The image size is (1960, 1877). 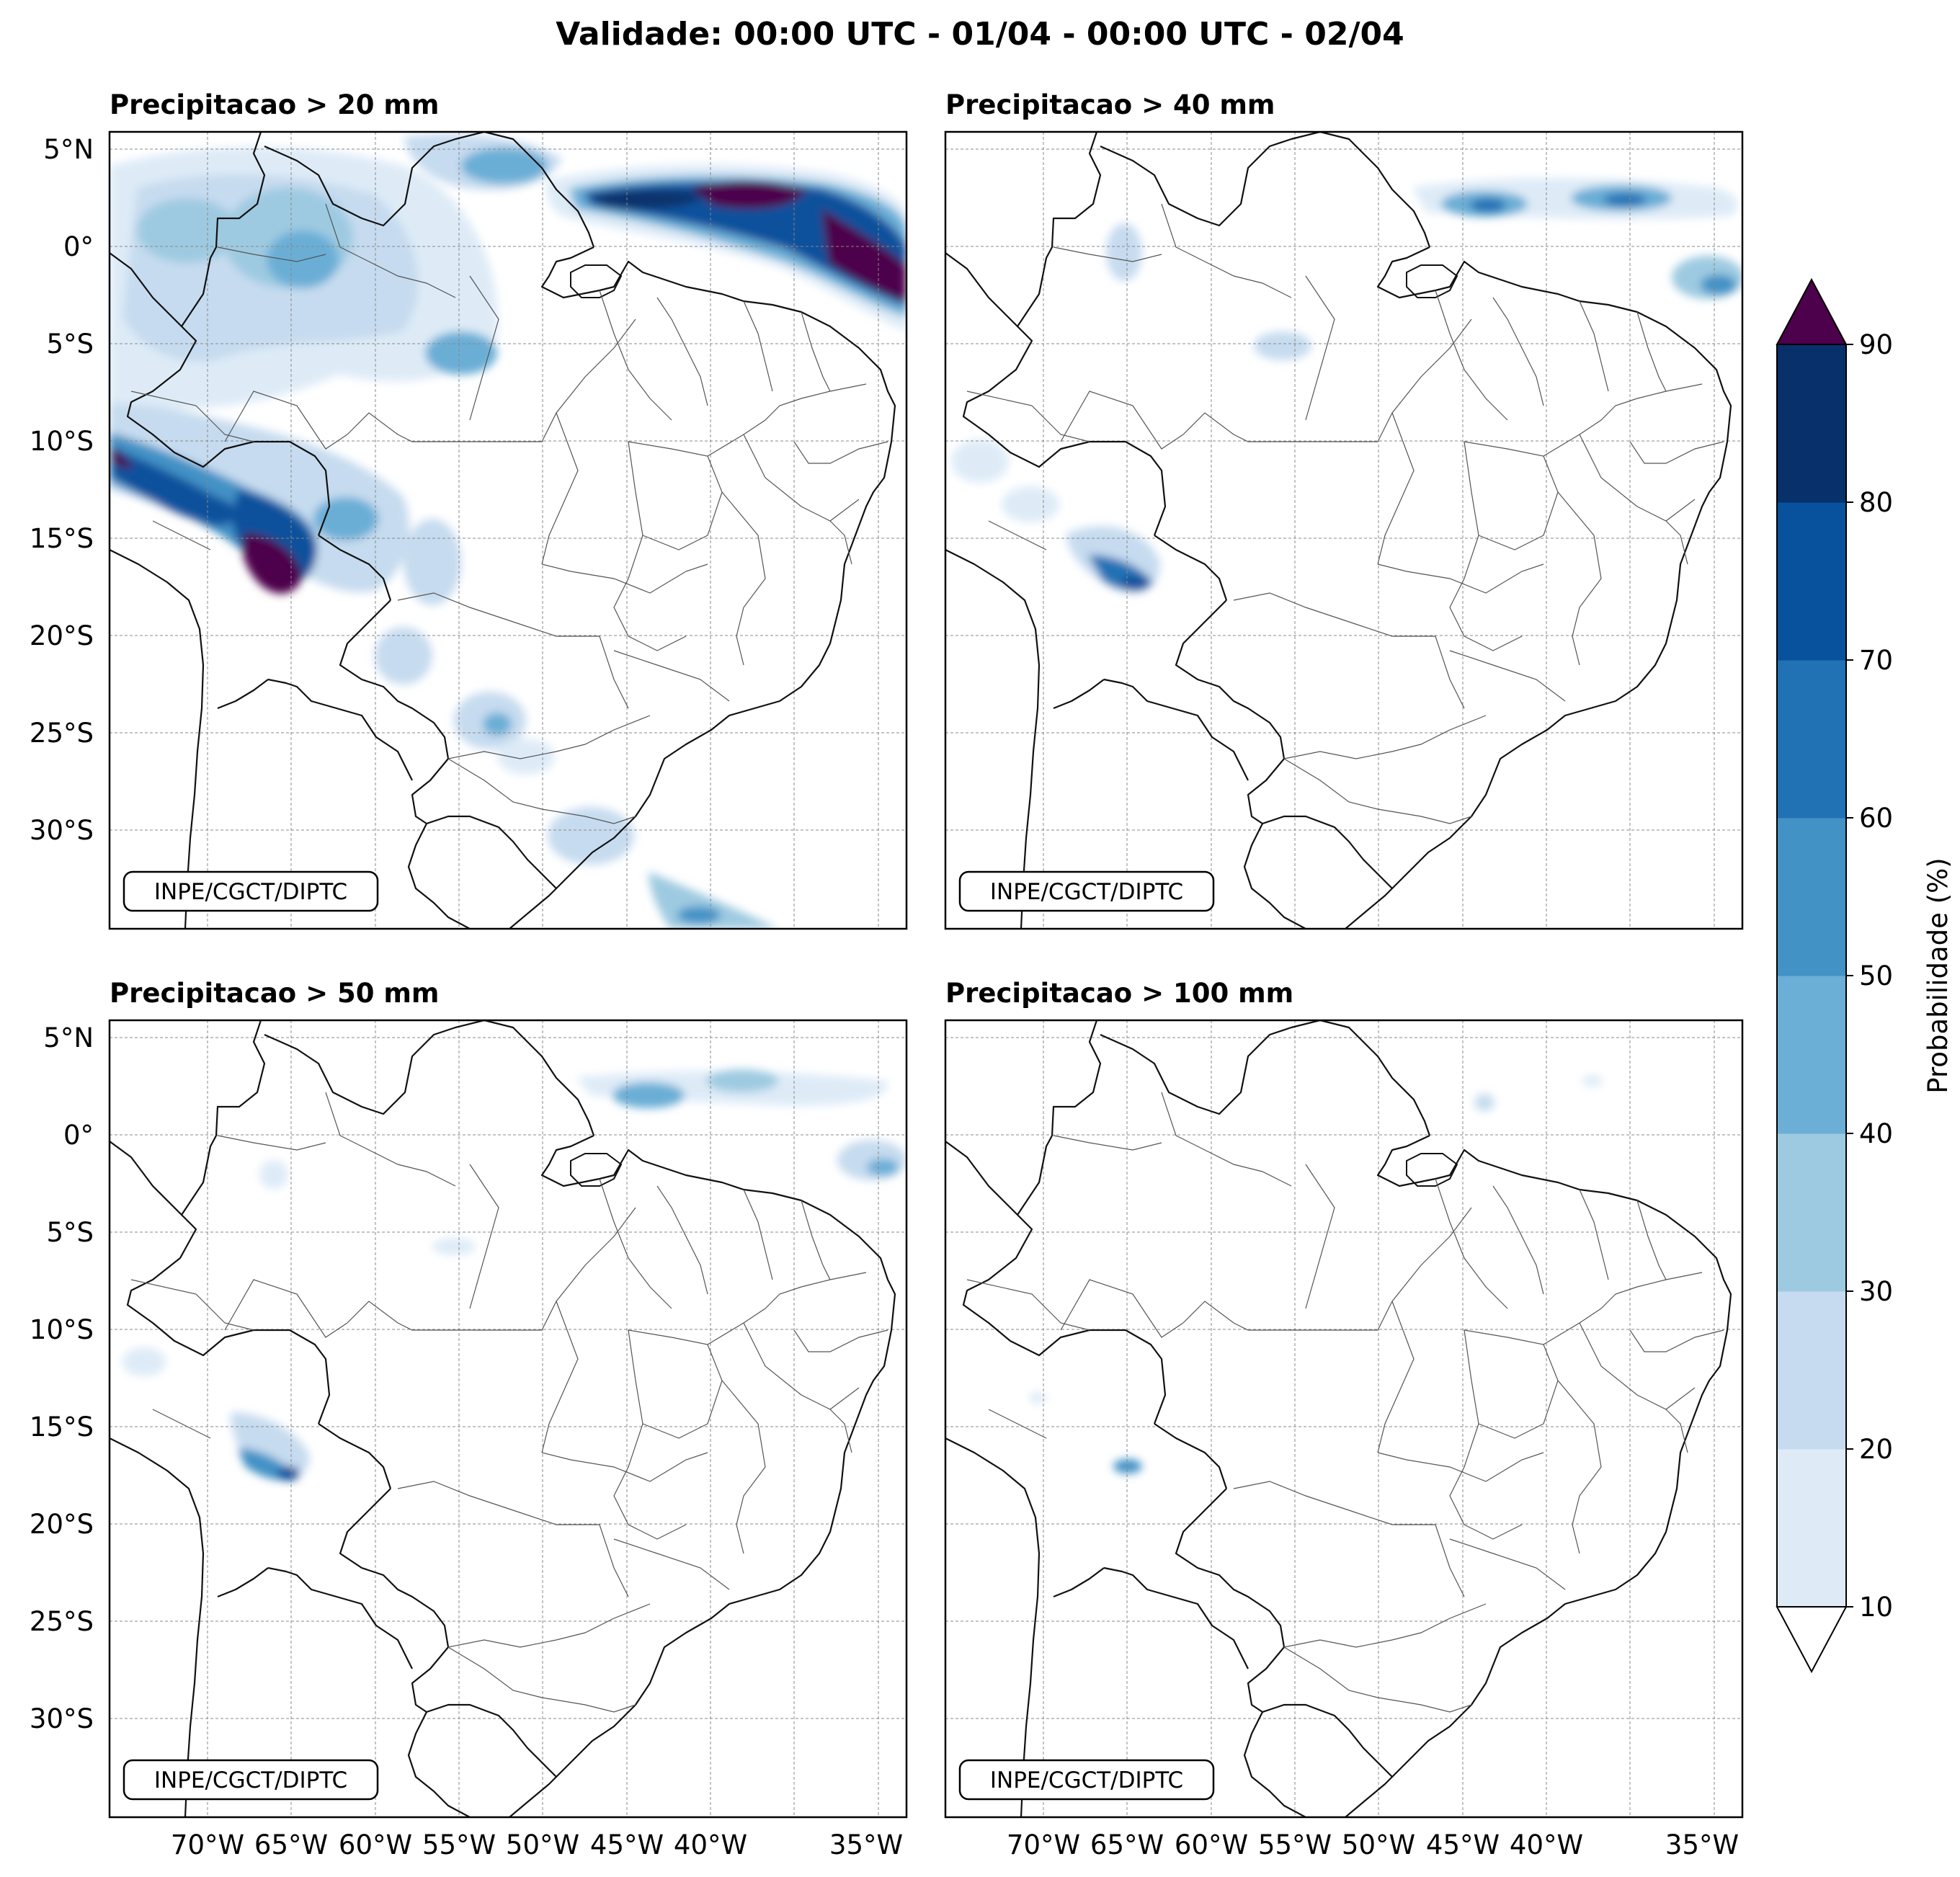 What do you see at coordinates (1876, 503) in the screenshot?
I see `colorbar-tick-label: 80` at bounding box center [1876, 503].